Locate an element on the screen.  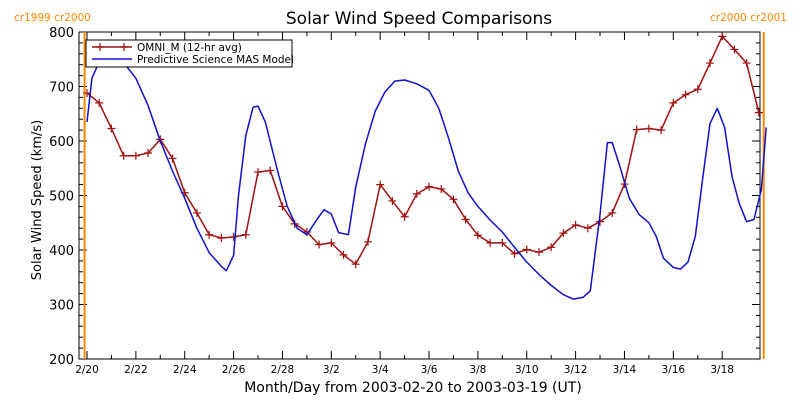
carrington-marker-label: cr2000 cr2001 is located at coordinates (748, 18).